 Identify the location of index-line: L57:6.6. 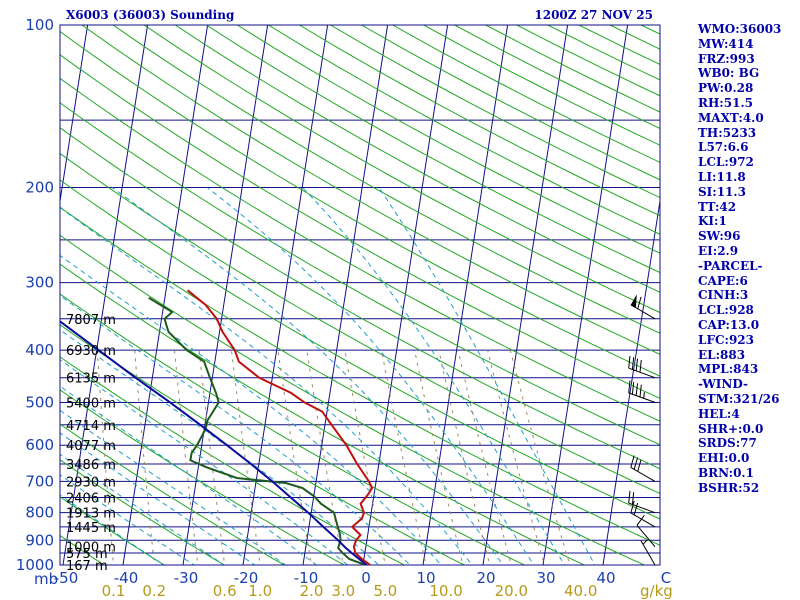
(723, 147).